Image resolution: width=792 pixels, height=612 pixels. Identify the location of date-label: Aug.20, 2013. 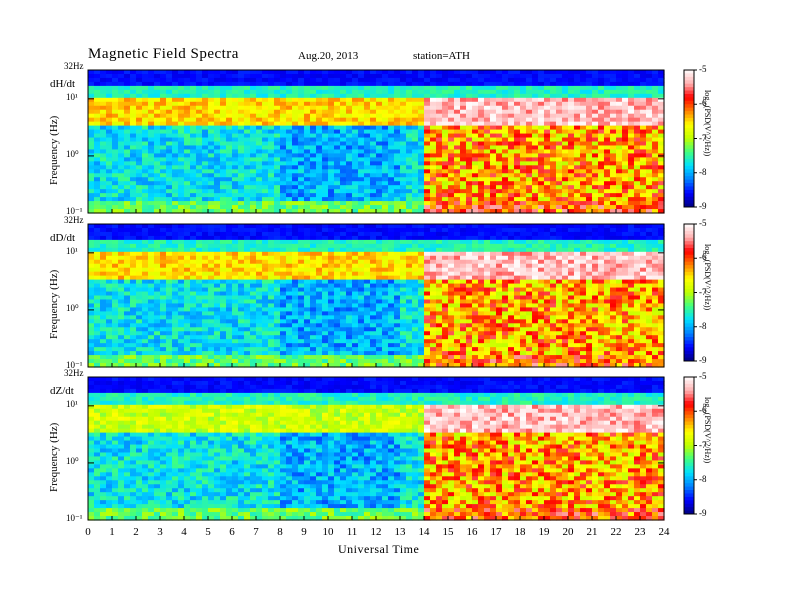
(328, 56).